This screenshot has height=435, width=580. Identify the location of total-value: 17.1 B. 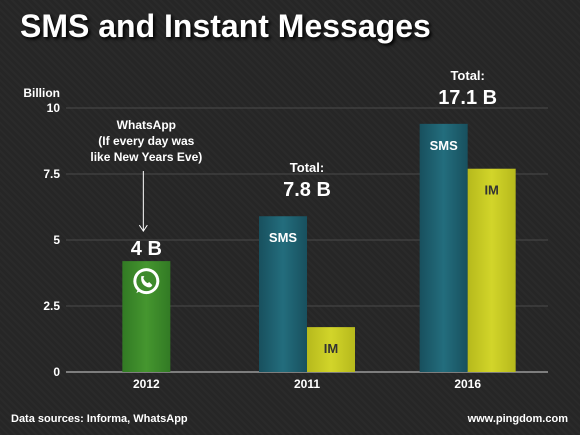
(467, 98).